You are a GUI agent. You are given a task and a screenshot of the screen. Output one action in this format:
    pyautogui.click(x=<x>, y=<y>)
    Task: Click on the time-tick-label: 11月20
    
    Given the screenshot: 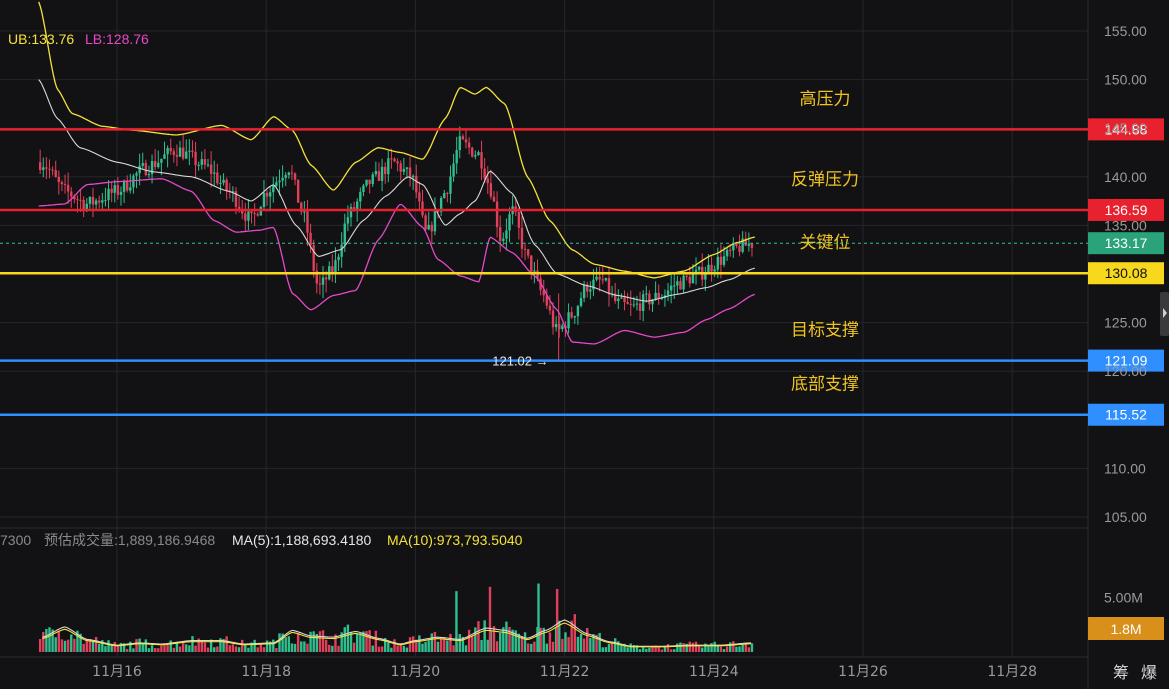 What is the action you would take?
    pyautogui.click(x=416, y=672)
    